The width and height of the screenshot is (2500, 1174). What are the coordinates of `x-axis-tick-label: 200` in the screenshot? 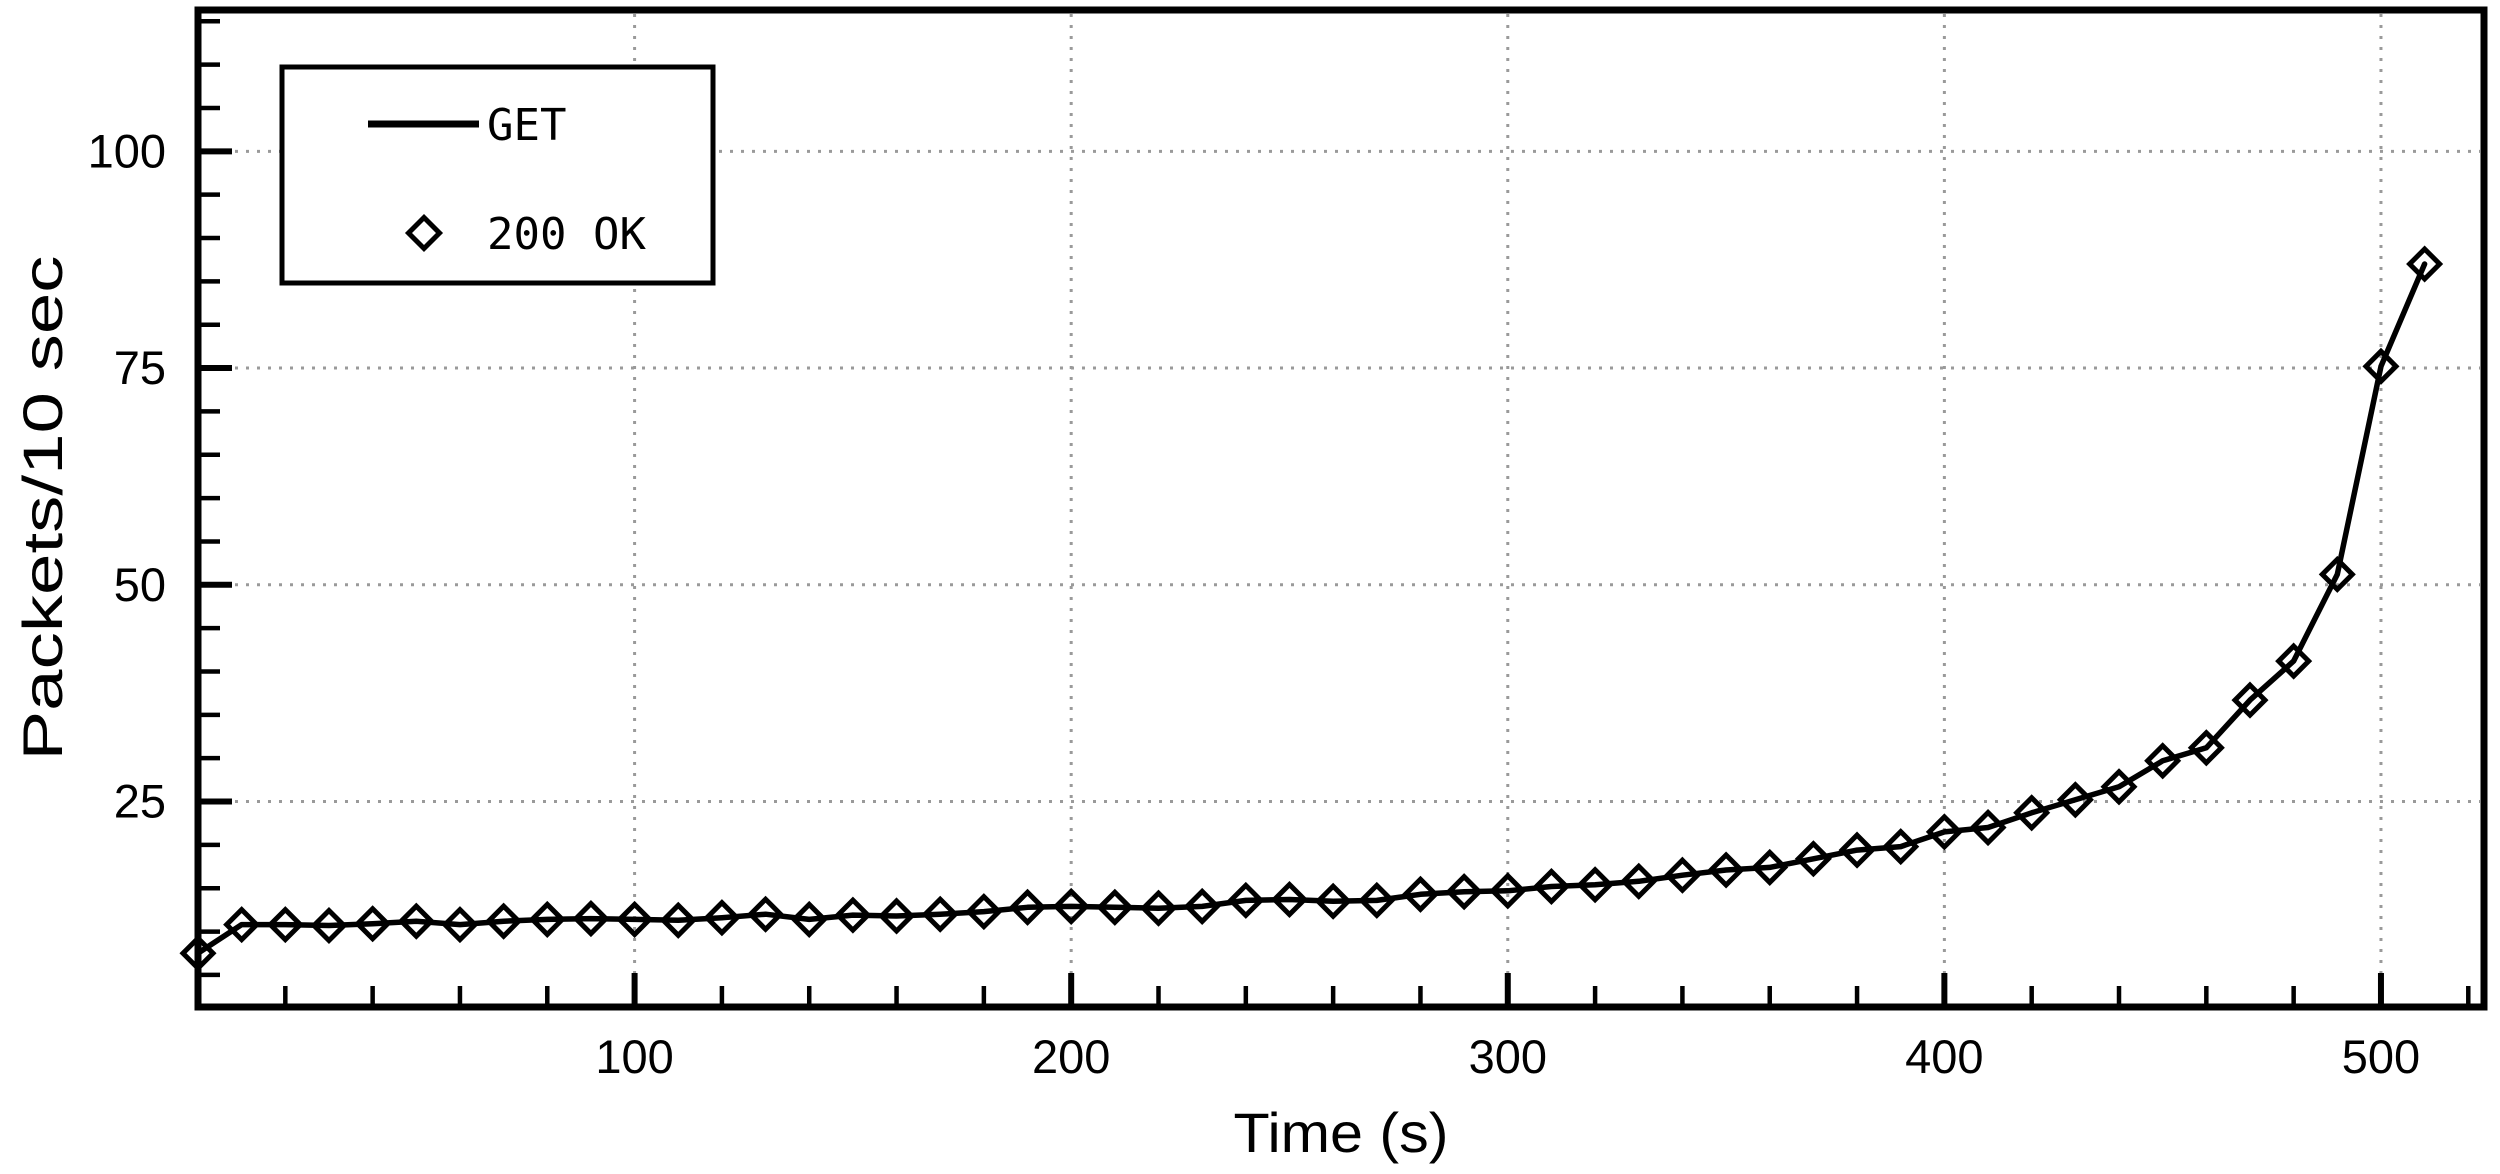 It's located at (1071, 1056).